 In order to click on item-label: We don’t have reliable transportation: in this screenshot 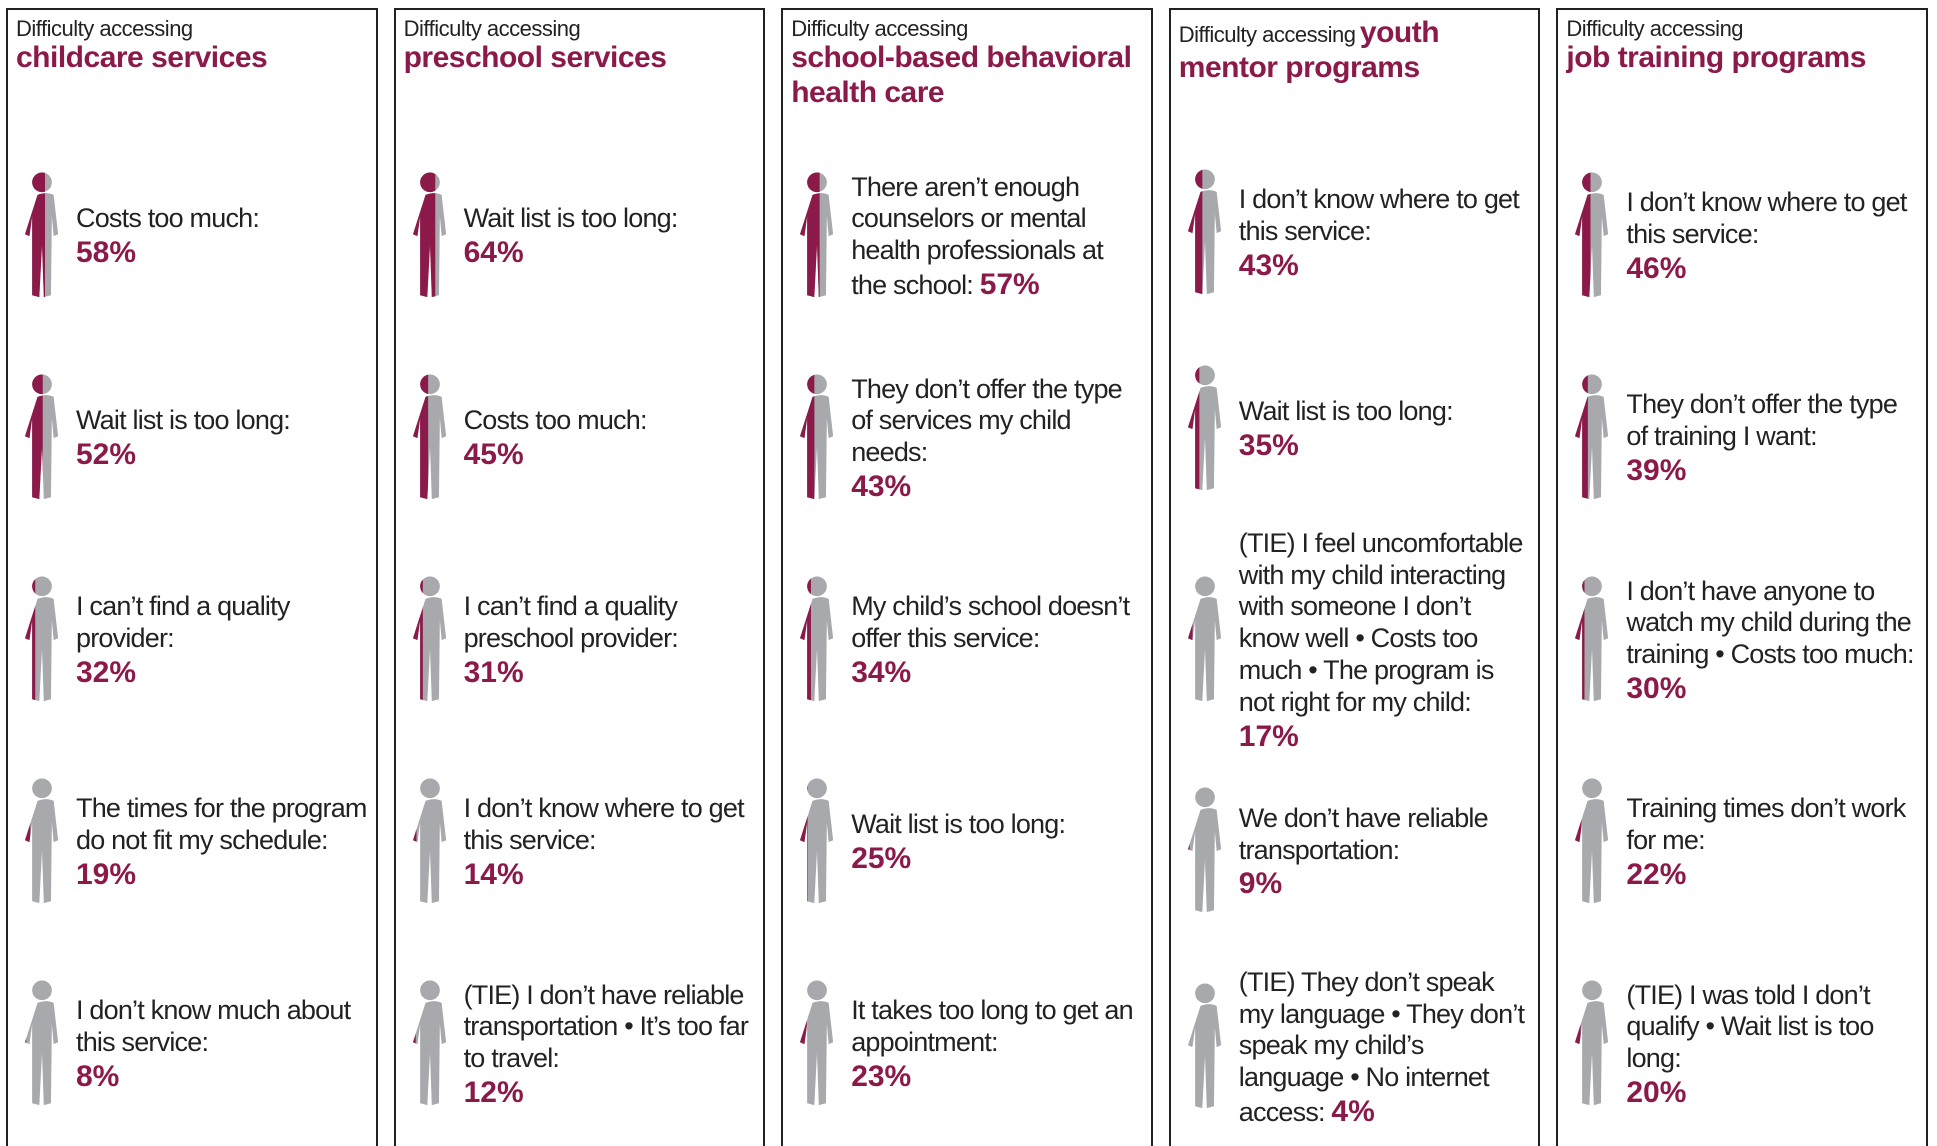, I will do `click(1363, 833)`.